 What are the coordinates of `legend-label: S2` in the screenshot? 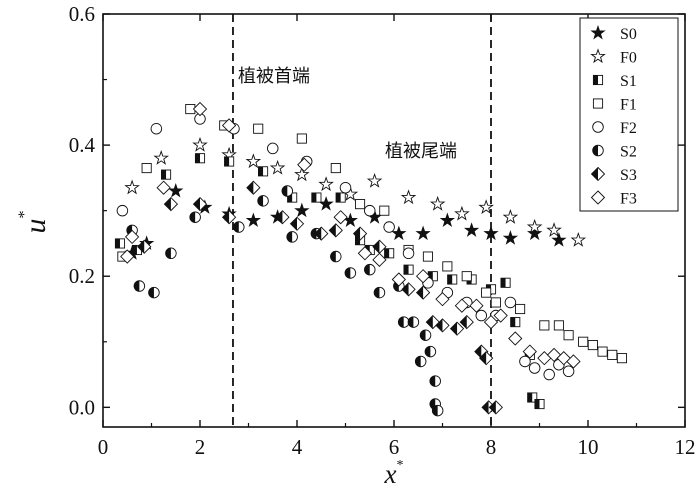 It's located at (628, 152).